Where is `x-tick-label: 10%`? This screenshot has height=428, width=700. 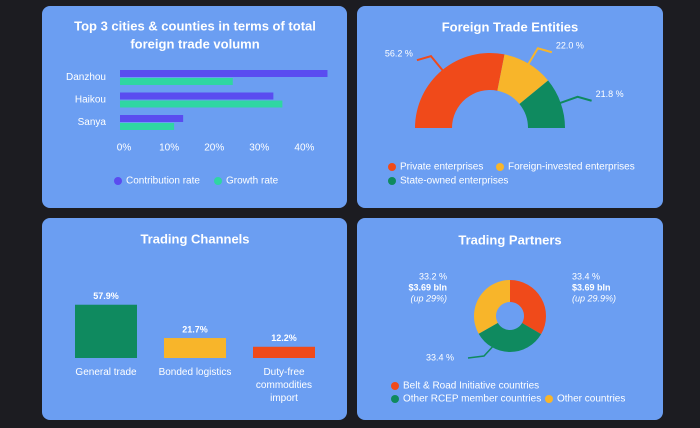 x-tick-label: 10% is located at coordinates (169, 148).